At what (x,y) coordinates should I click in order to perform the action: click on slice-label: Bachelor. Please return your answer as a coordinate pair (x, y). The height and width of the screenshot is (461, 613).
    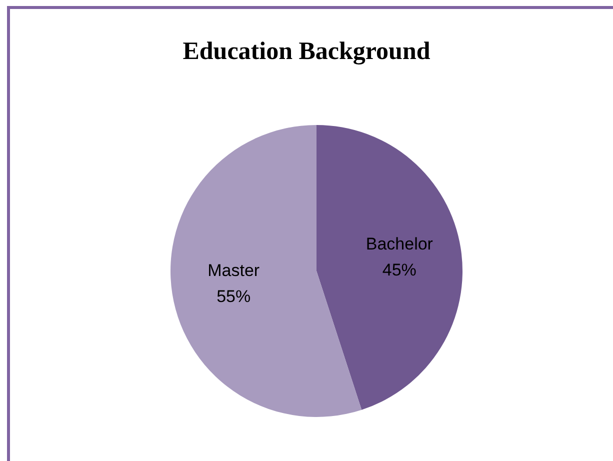
    Looking at the image, I should click on (400, 244).